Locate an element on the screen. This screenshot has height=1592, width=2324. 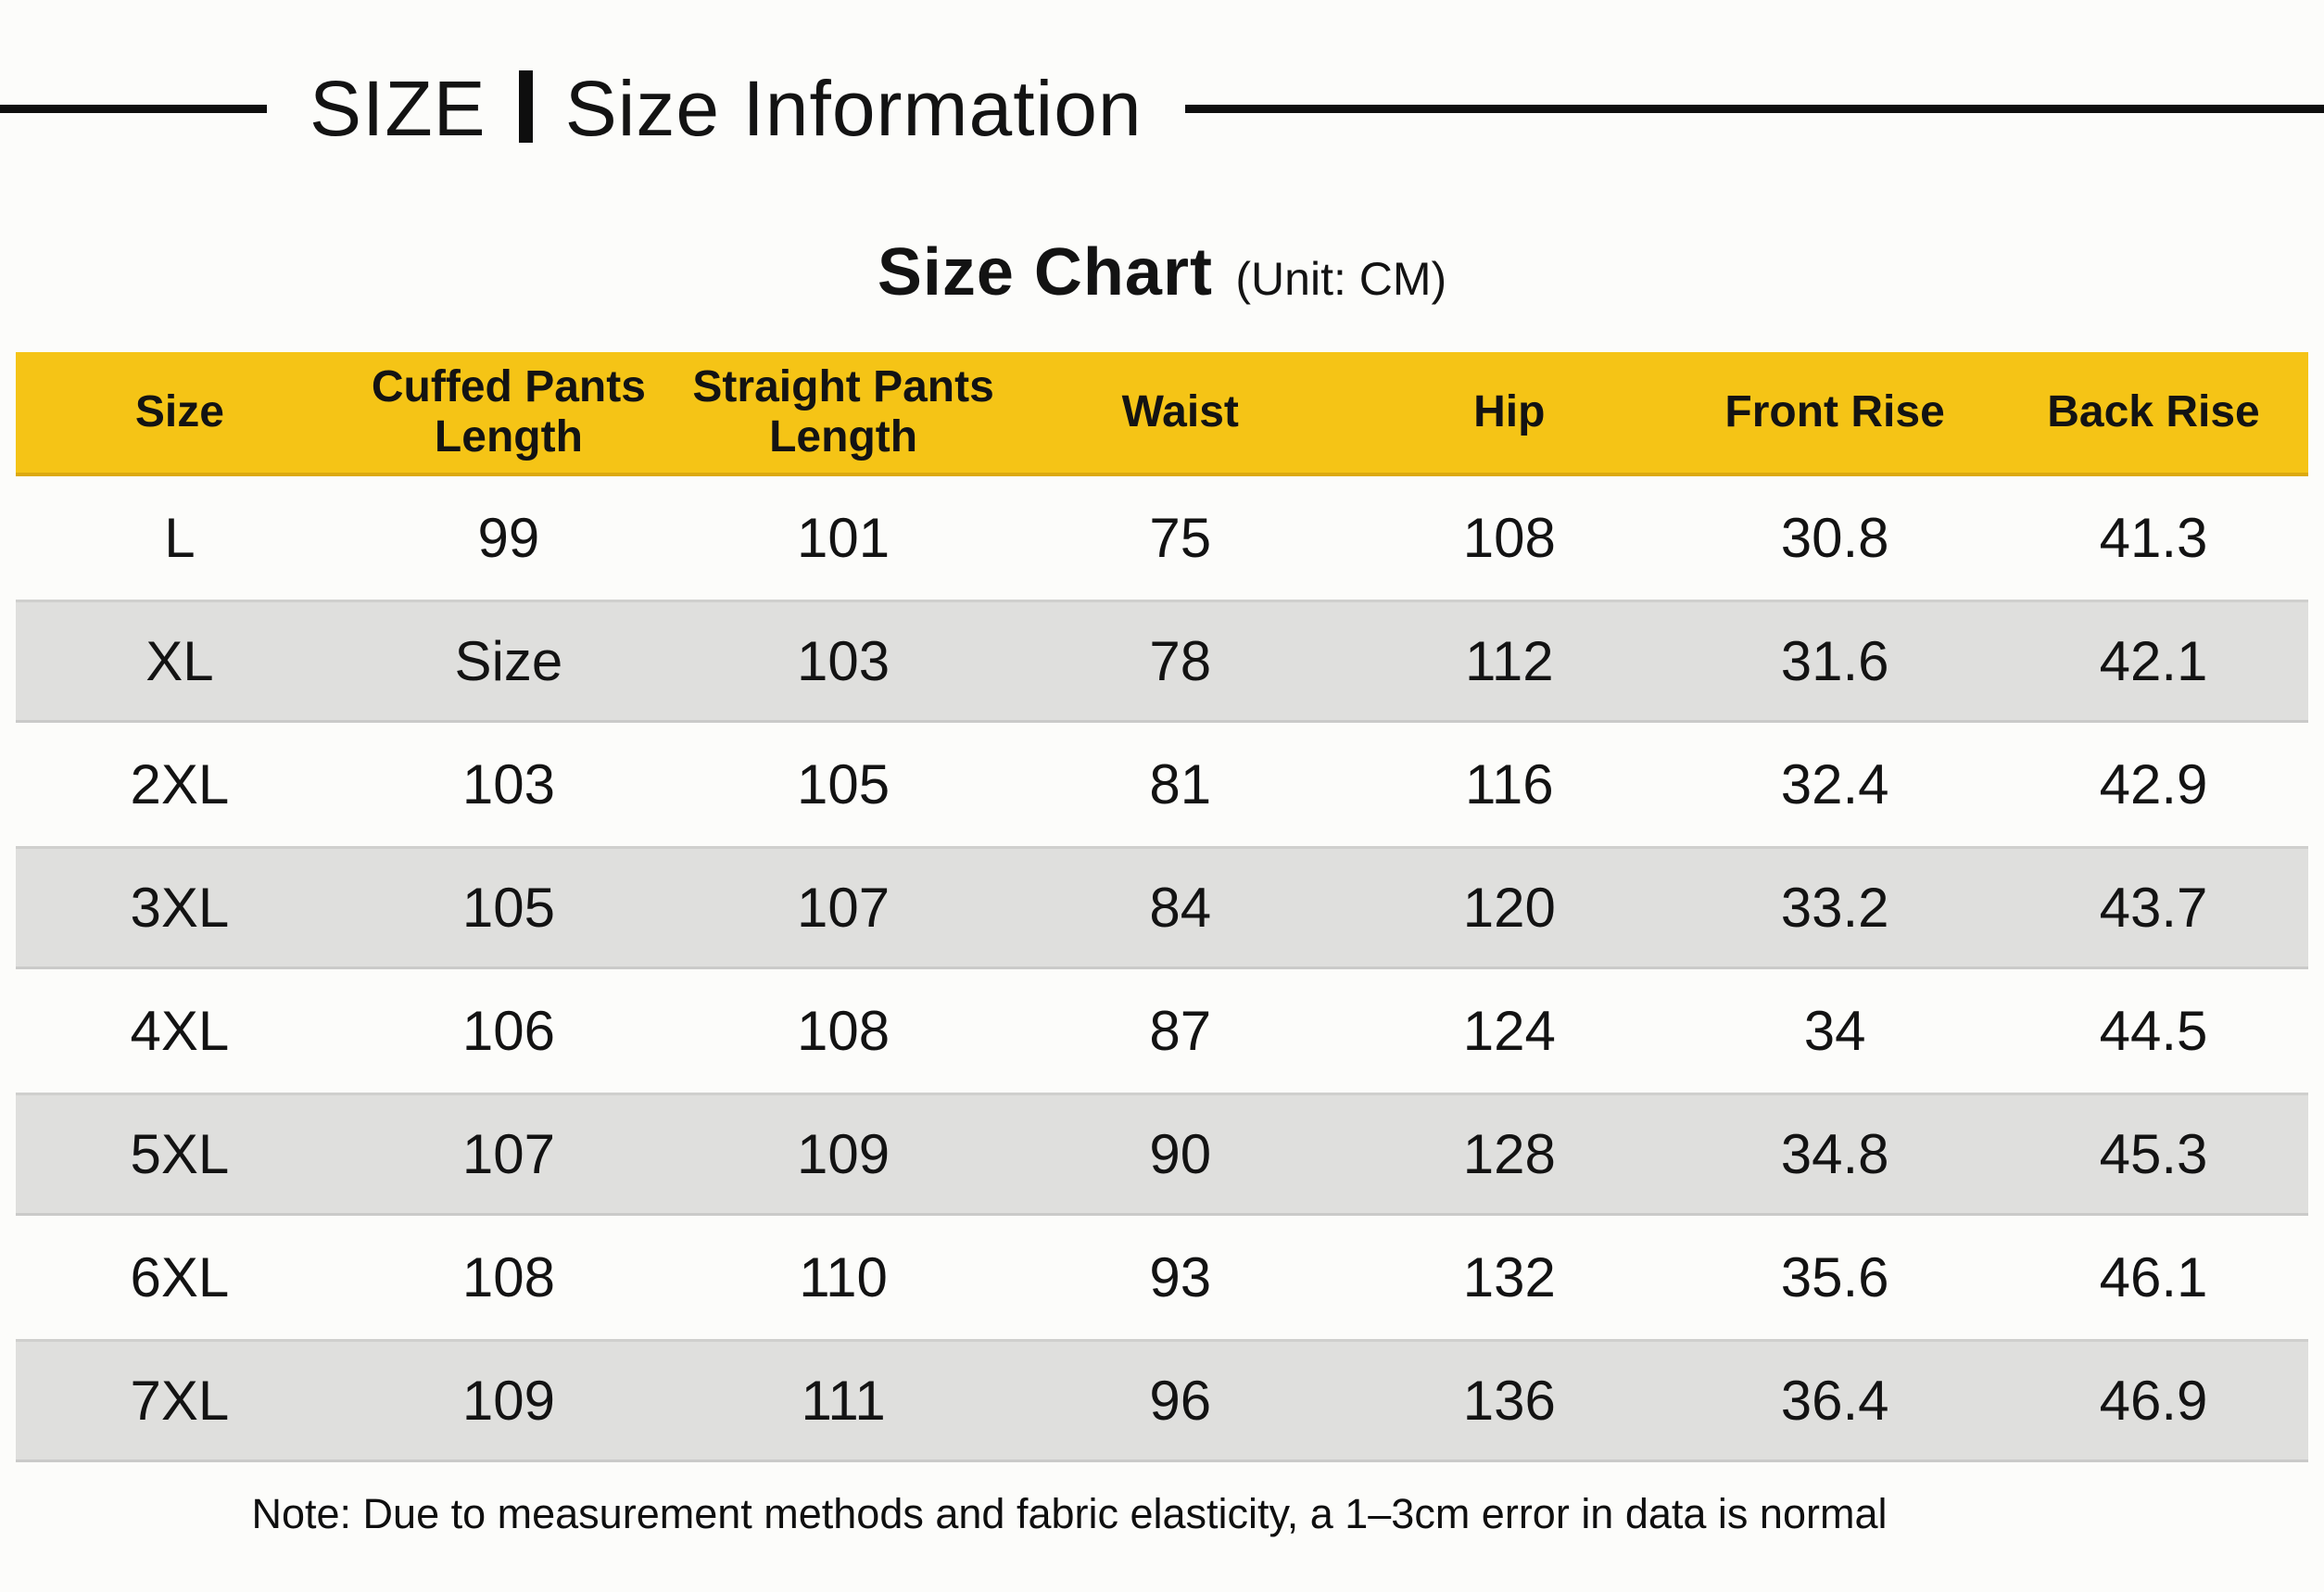
cell-cuffed-pants-length: 107 is located at coordinates (508, 1154).